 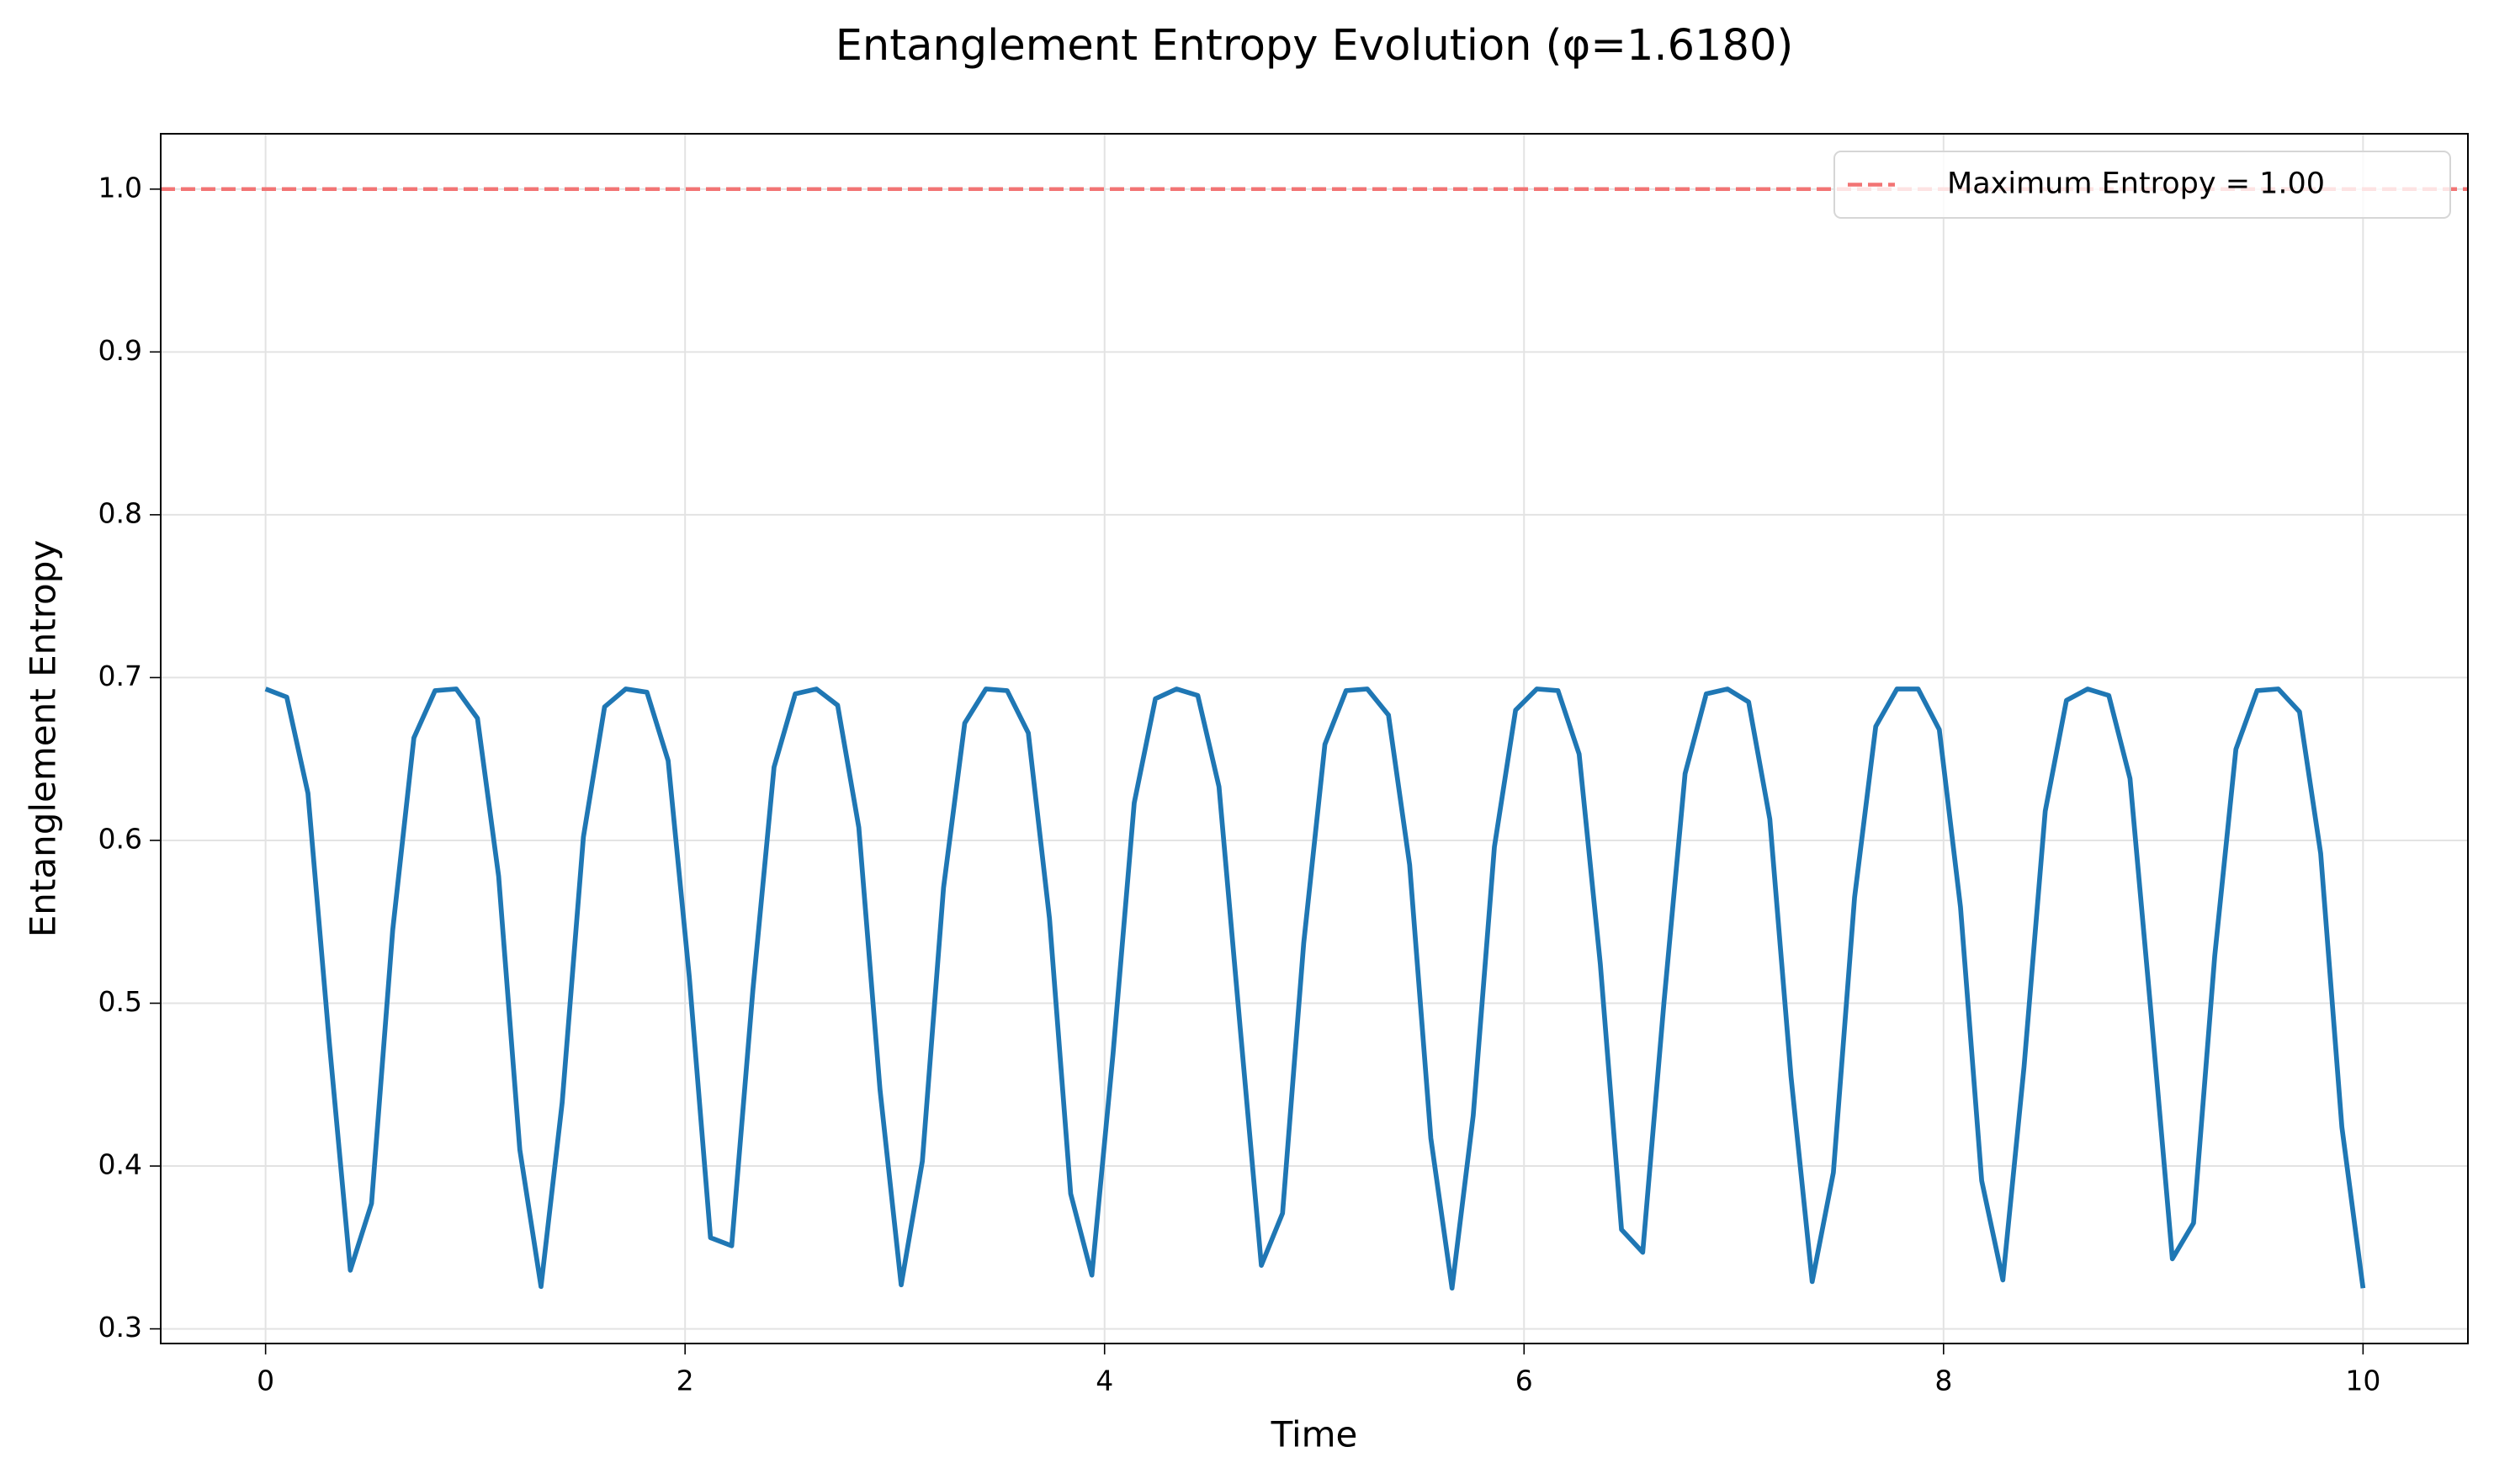 I want to click on x-tick-label: 10, so click(x=2362, y=1381).